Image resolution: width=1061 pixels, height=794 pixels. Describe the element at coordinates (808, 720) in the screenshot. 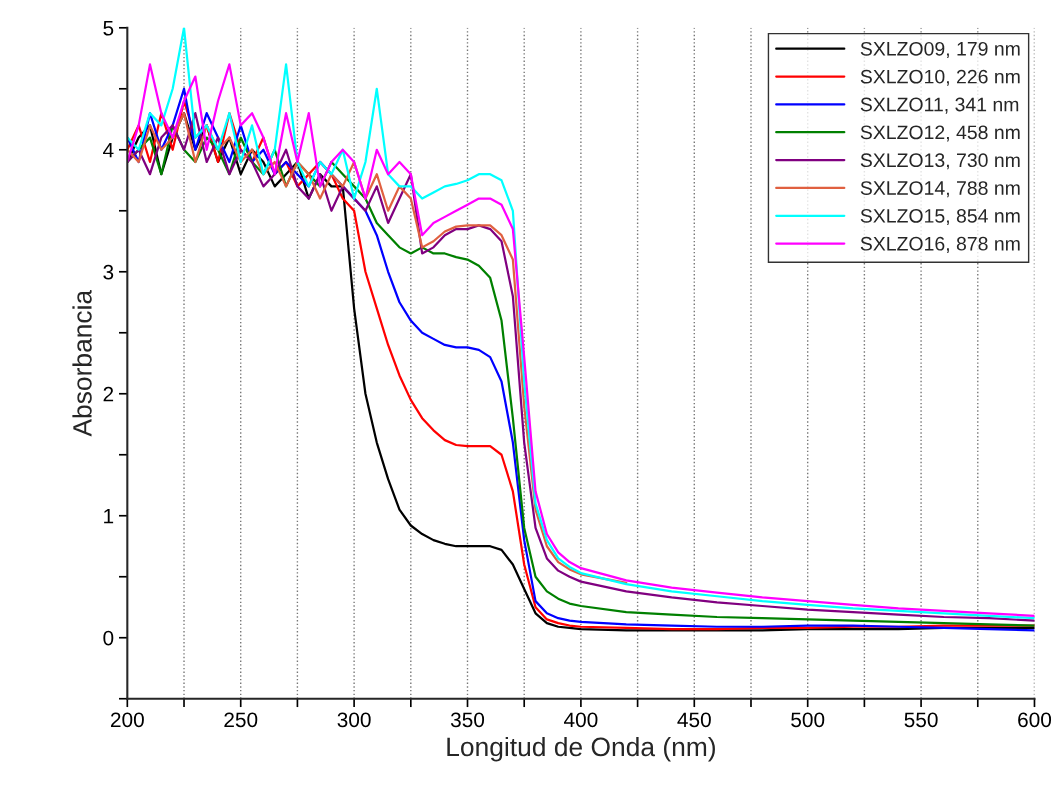

I see `x-tick-label: 500` at that location.